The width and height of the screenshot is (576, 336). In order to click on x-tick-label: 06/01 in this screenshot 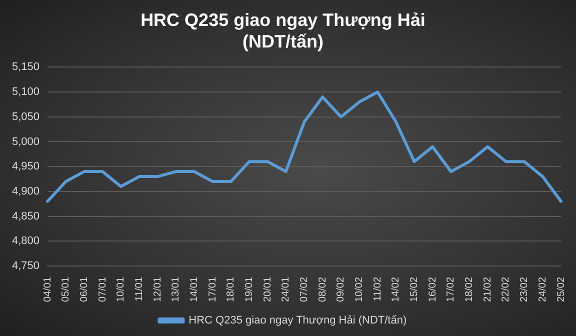, I will do `click(84, 289)`.